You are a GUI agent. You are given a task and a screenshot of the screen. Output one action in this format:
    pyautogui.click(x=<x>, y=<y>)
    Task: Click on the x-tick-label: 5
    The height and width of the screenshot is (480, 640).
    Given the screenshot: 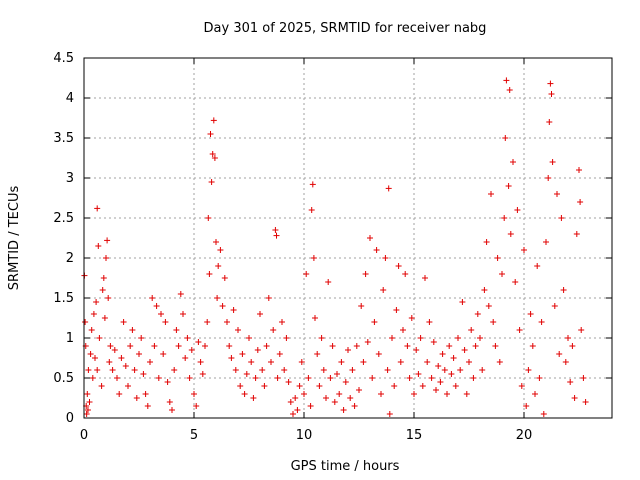 What is the action you would take?
    pyautogui.click(x=194, y=435)
    